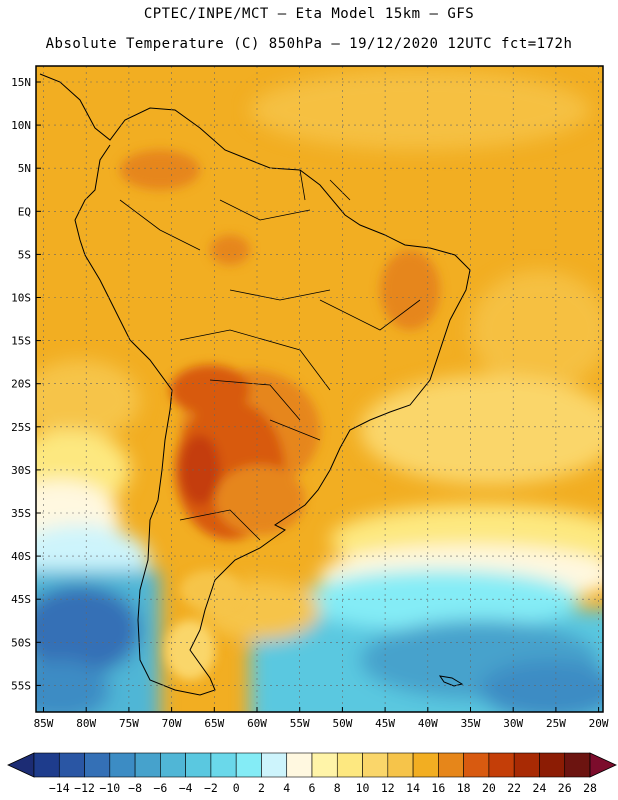  What do you see at coordinates (21, 642) in the screenshot?
I see `lat-label: 50S` at bounding box center [21, 642].